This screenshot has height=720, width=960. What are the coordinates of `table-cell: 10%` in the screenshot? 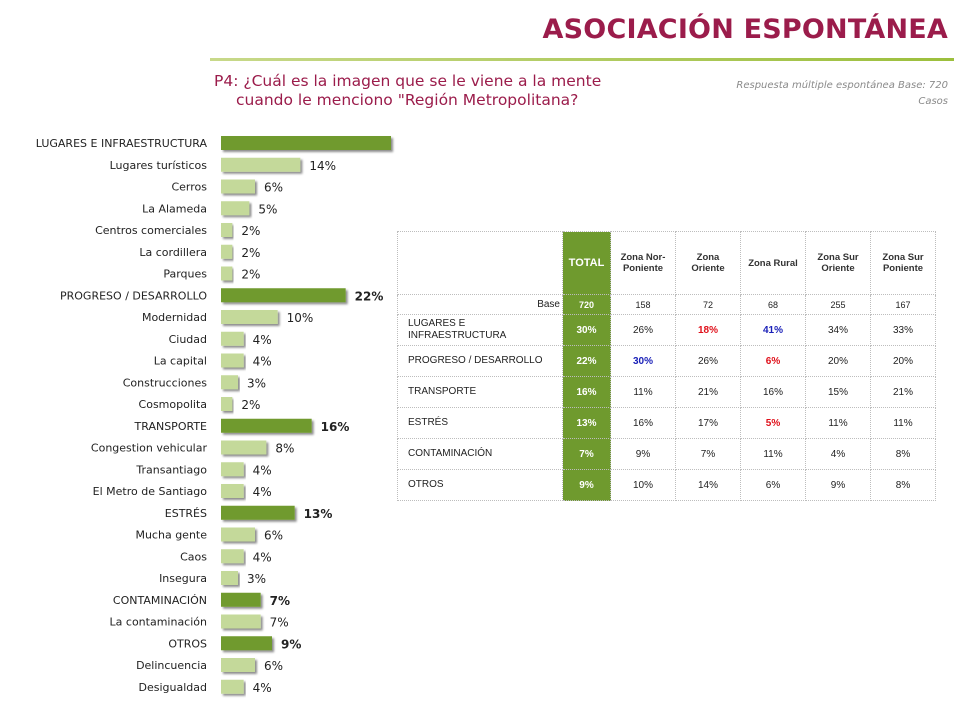 It's located at (643, 485).